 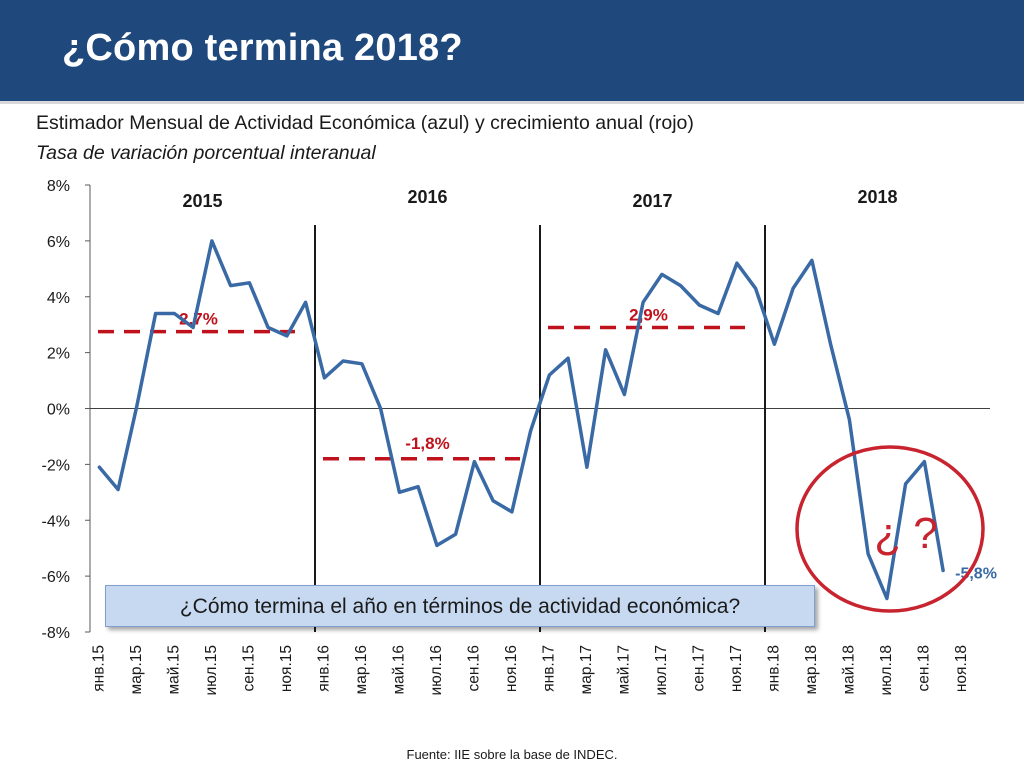 What do you see at coordinates (848, 669) in the screenshot?
I see `x-tick-label: май.18` at bounding box center [848, 669].